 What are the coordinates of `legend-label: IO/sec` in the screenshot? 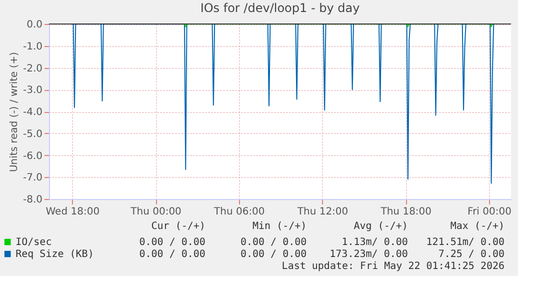 It's located at (34, 242).